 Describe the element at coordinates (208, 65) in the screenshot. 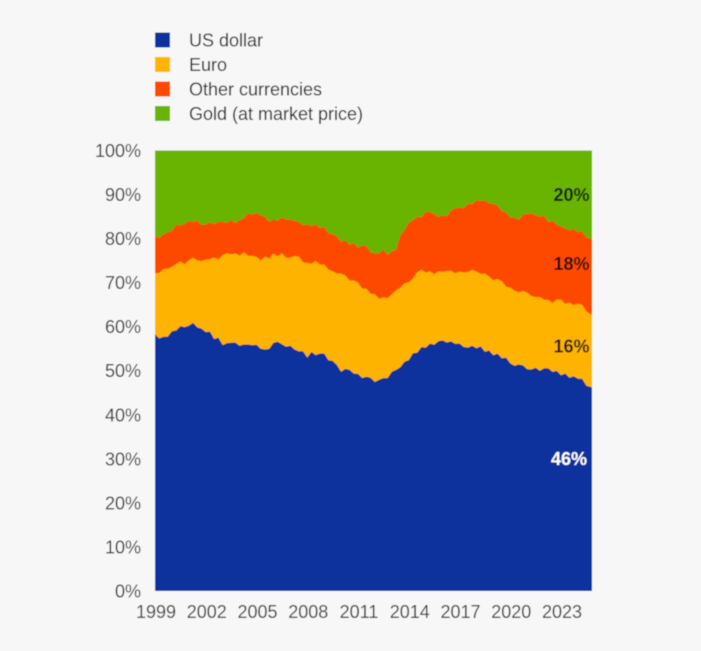

I see `svg-text: Euro` at that location.